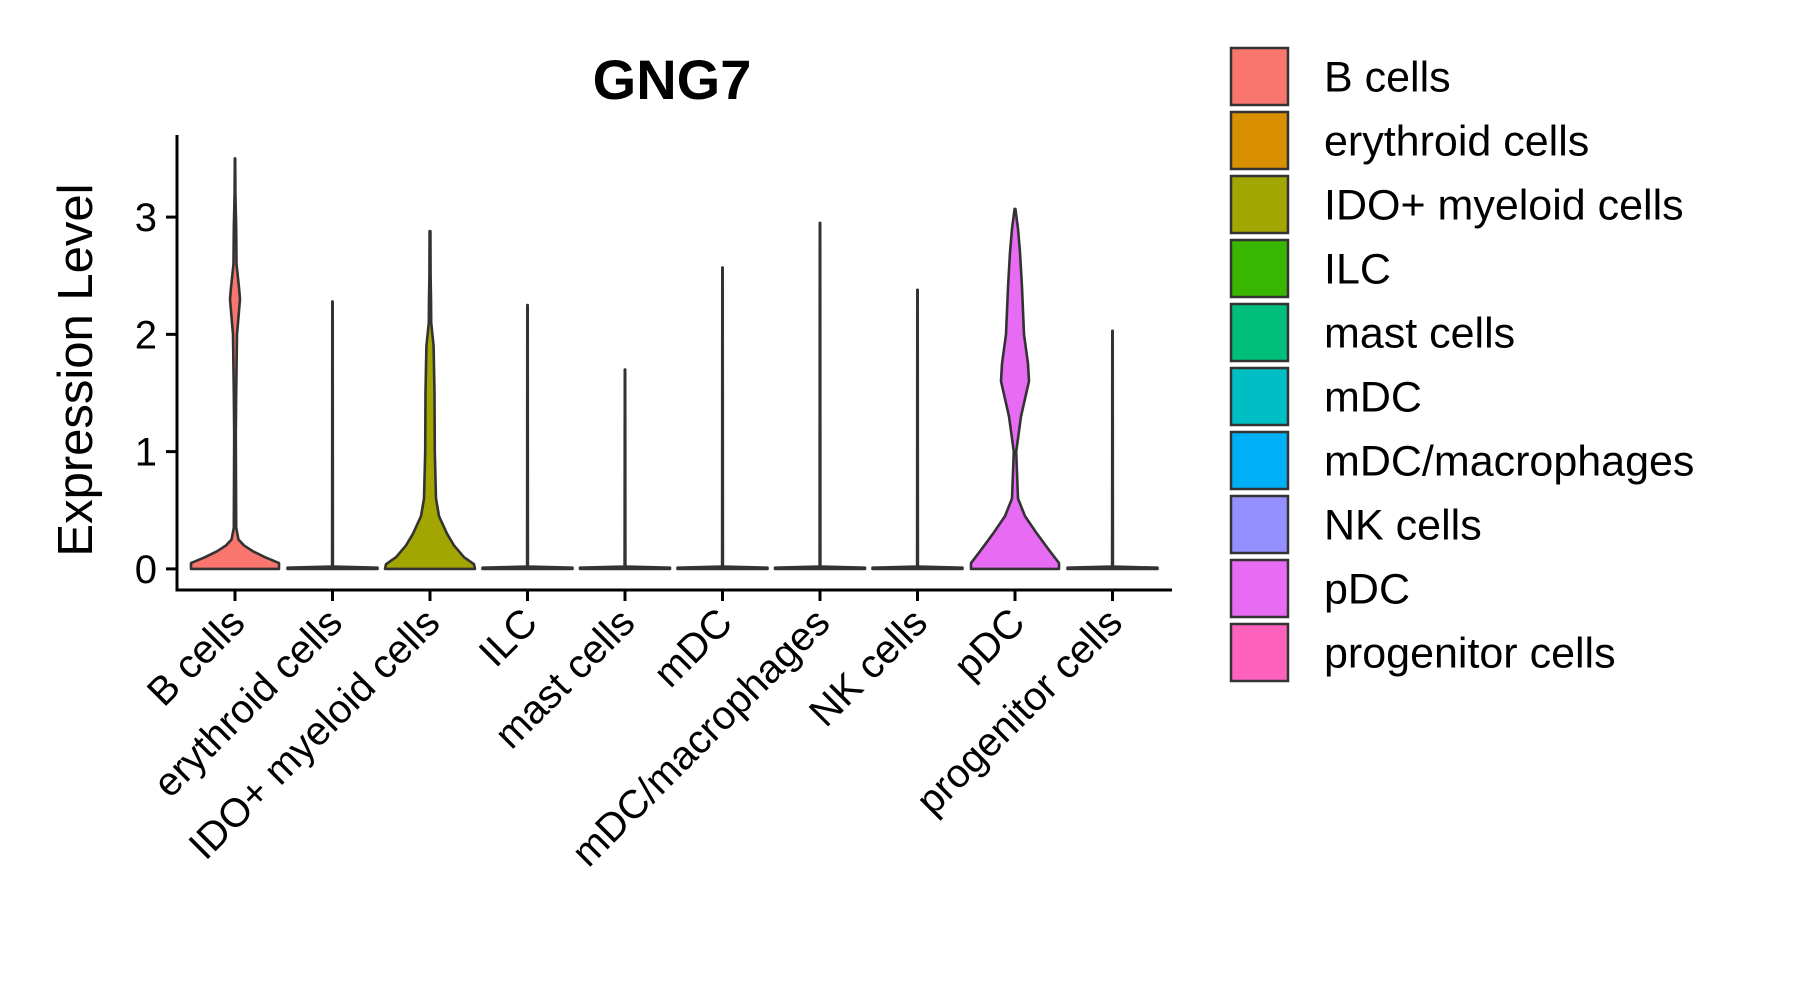  I want to click on violin-erythroid-cells, so click(332, 435).